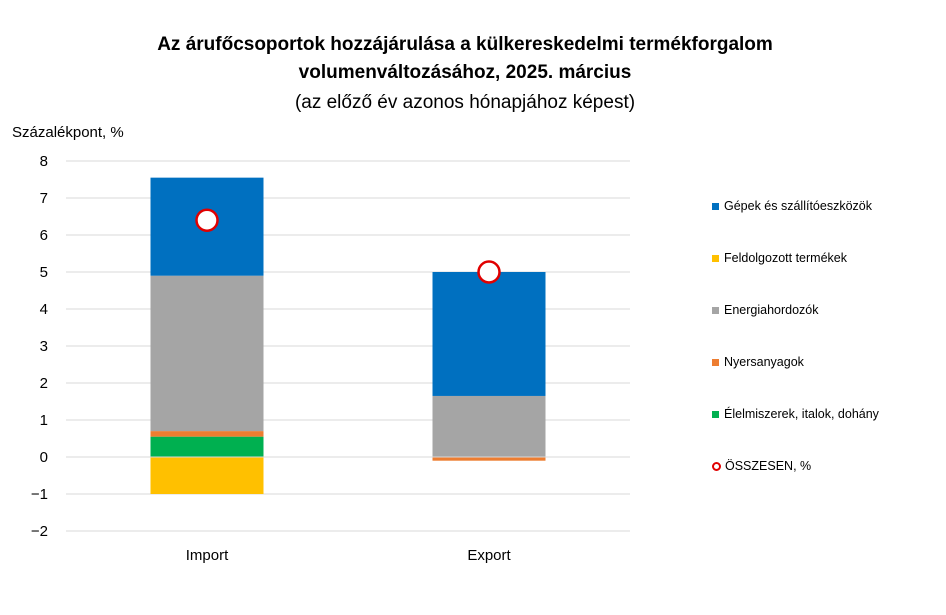 Image resolution: width=946 pixels, height=615 pixels. Describe the element at coordinates (207, 555) in the screenshot. I see `x-tick-label: Import` at that location.